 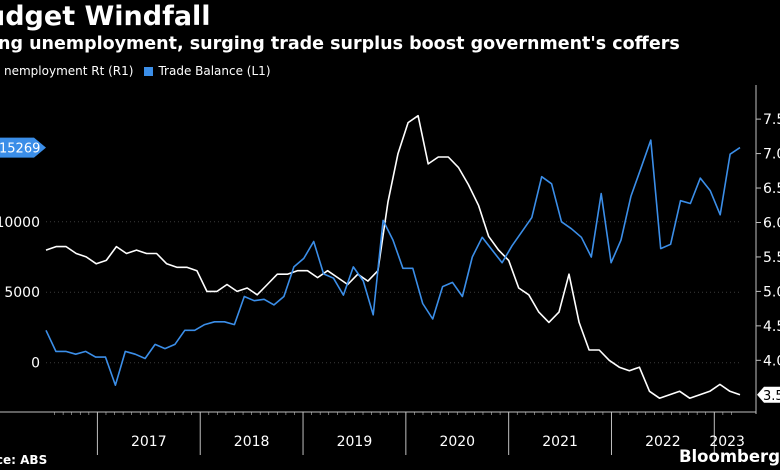 I want to click on y-left-tick-label: 0, so click(x=35, y=364).